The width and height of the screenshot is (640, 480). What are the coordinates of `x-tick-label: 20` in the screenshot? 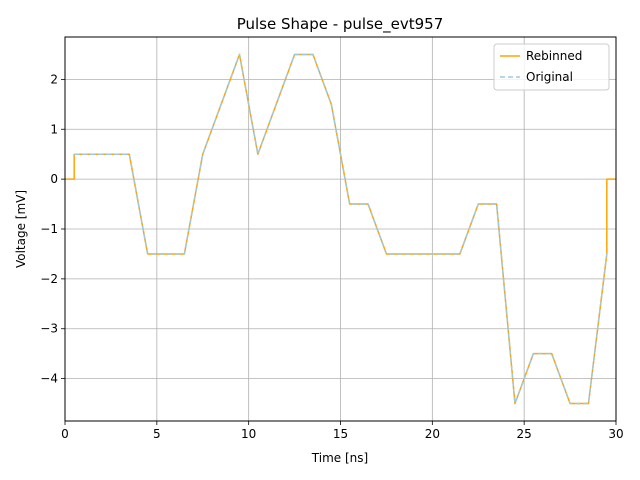 It's located at (432, 434).